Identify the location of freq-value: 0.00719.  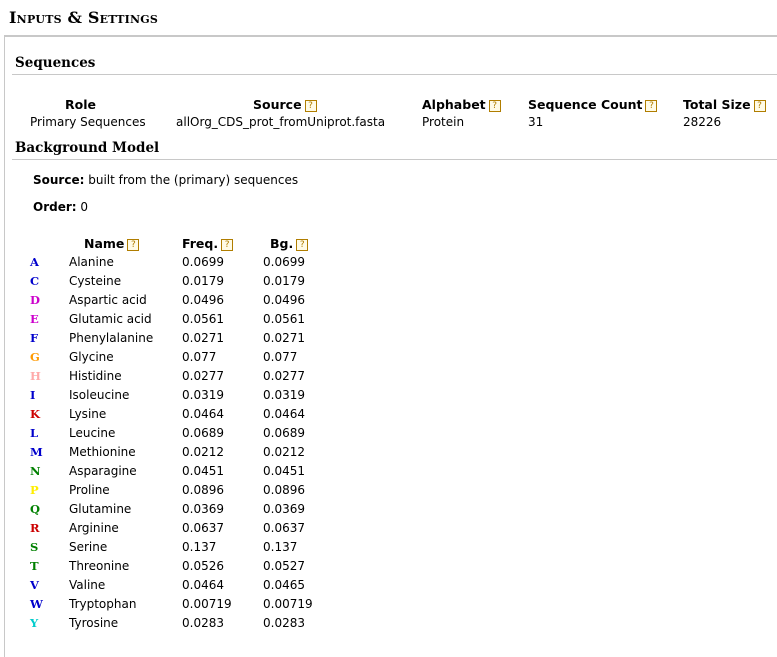
(207, 604).